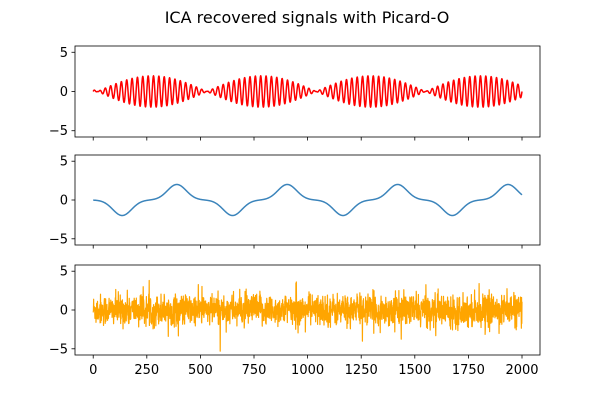  Describe the element at coordinates (93, 370) in the screenshot. I see `x-tick-label: 0` at that location.